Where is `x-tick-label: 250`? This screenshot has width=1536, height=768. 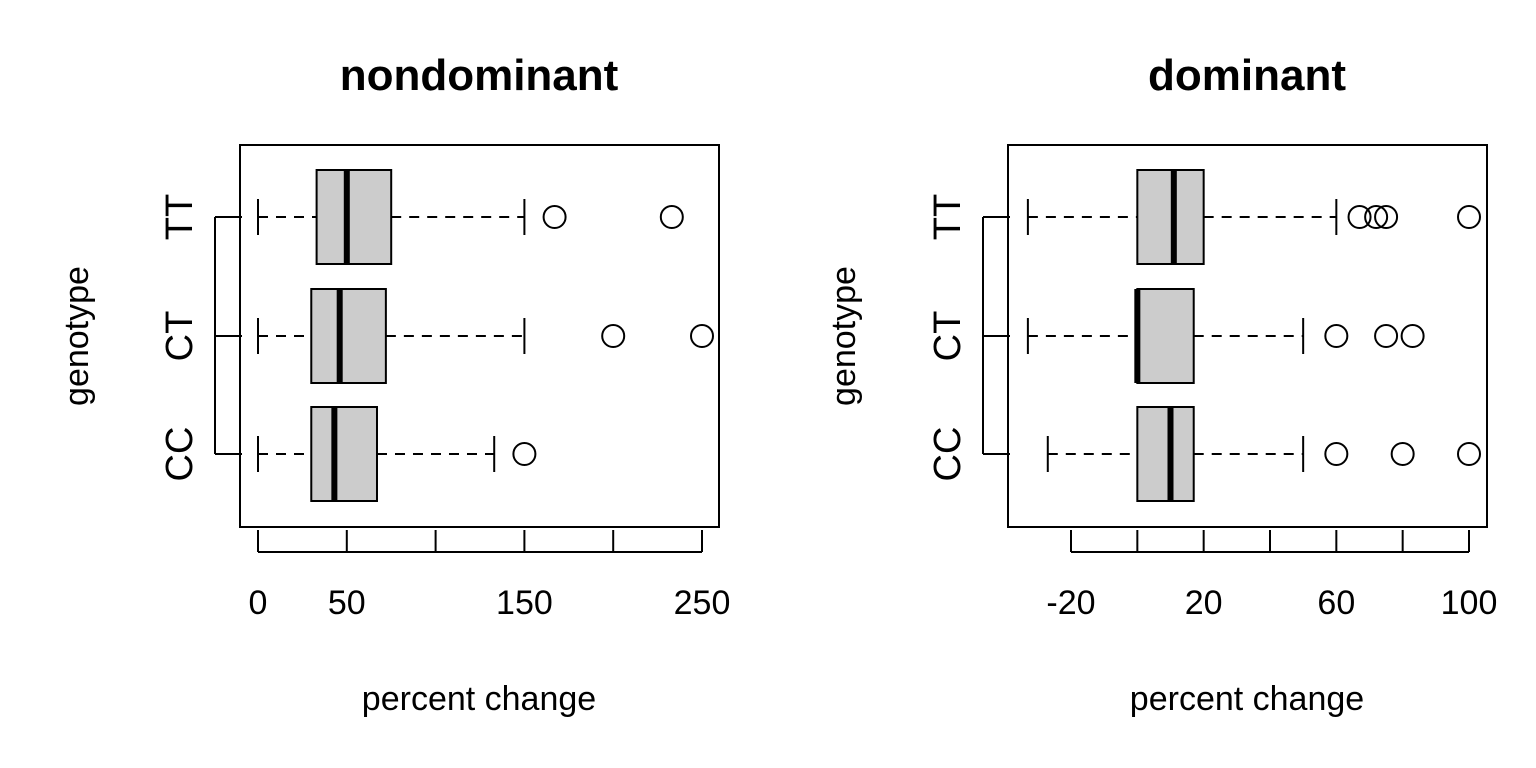
x-tick-label: 250 is located at coordinates (702, 603).